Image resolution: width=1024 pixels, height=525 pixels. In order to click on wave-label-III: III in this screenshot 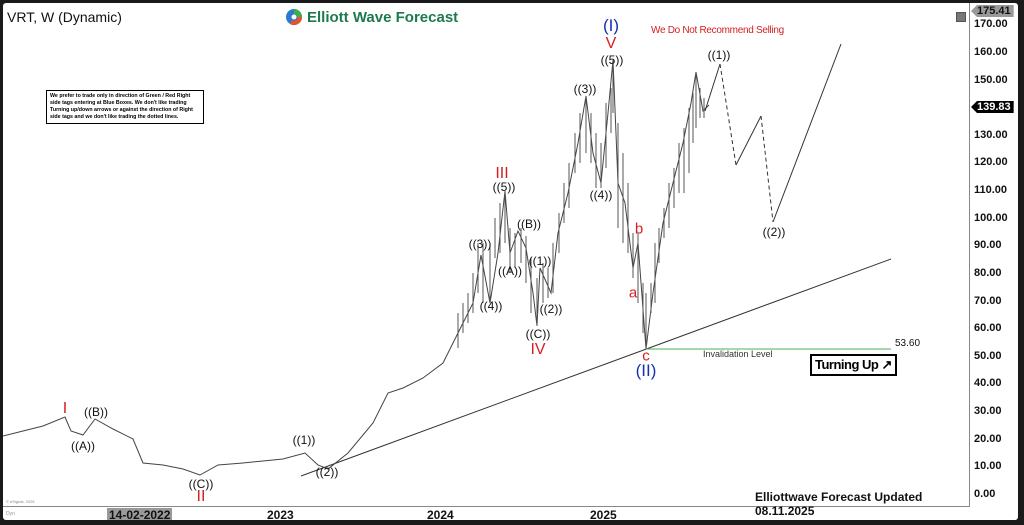, I will do `click(502, 173)`.